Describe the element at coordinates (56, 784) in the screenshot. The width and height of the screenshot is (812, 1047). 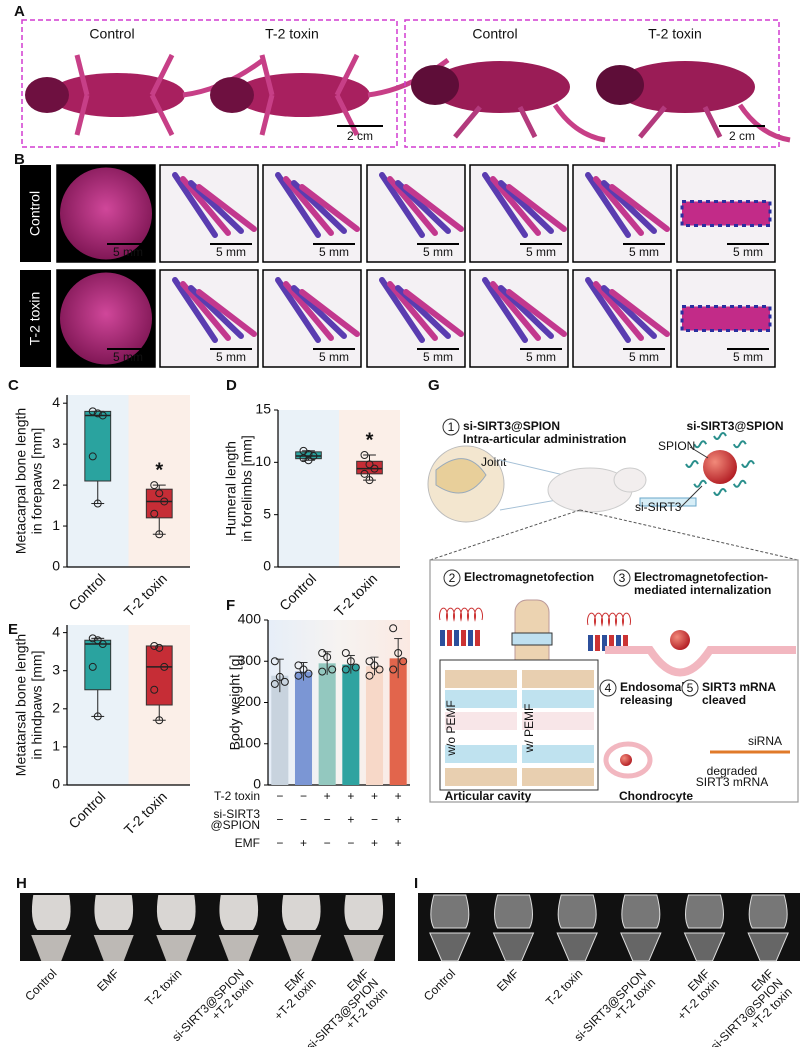
I see `y-tick-label: 0` at that location.